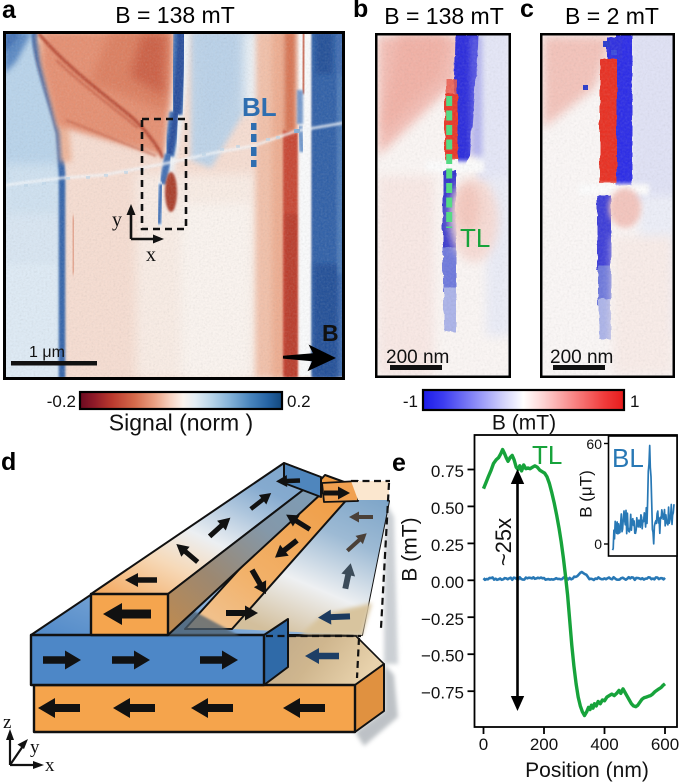 This screenshot has height=782, width=685. Describe the element at coordinates (442, 693) in the screenshot. I see `svg-text: −0.75` at that location.